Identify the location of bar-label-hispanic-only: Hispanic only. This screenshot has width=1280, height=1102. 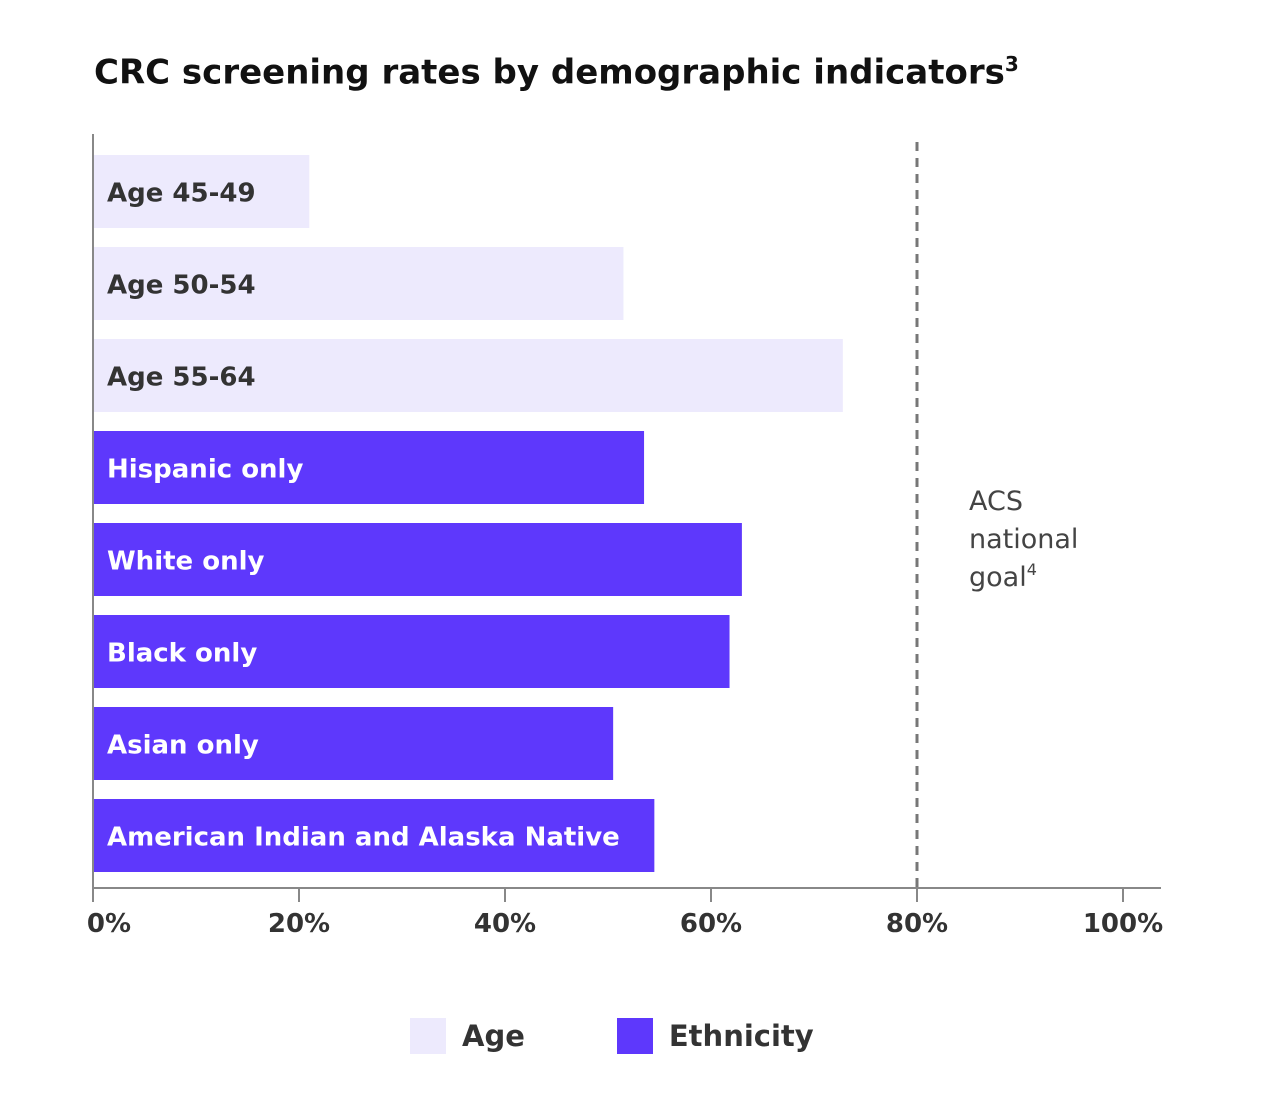
(205, 470).